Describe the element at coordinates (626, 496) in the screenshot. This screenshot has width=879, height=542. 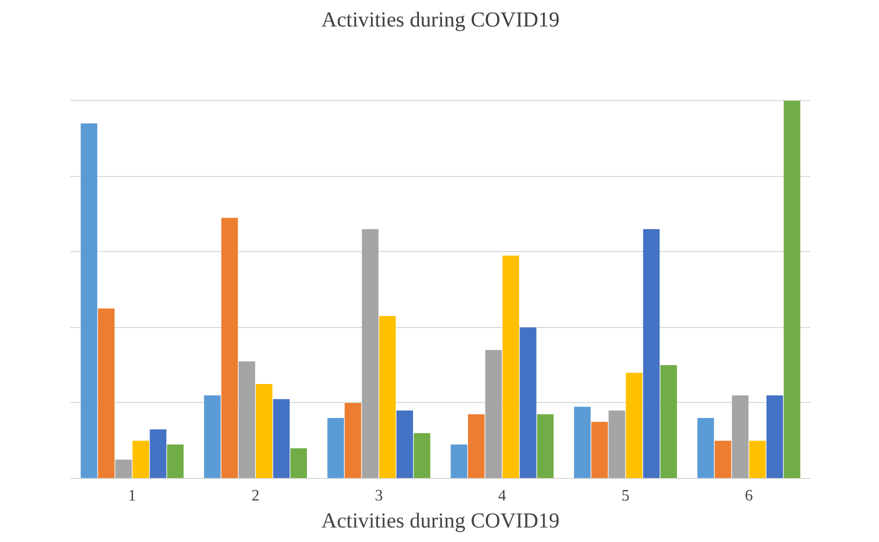
I see `x-tick-label: 5` at that location.